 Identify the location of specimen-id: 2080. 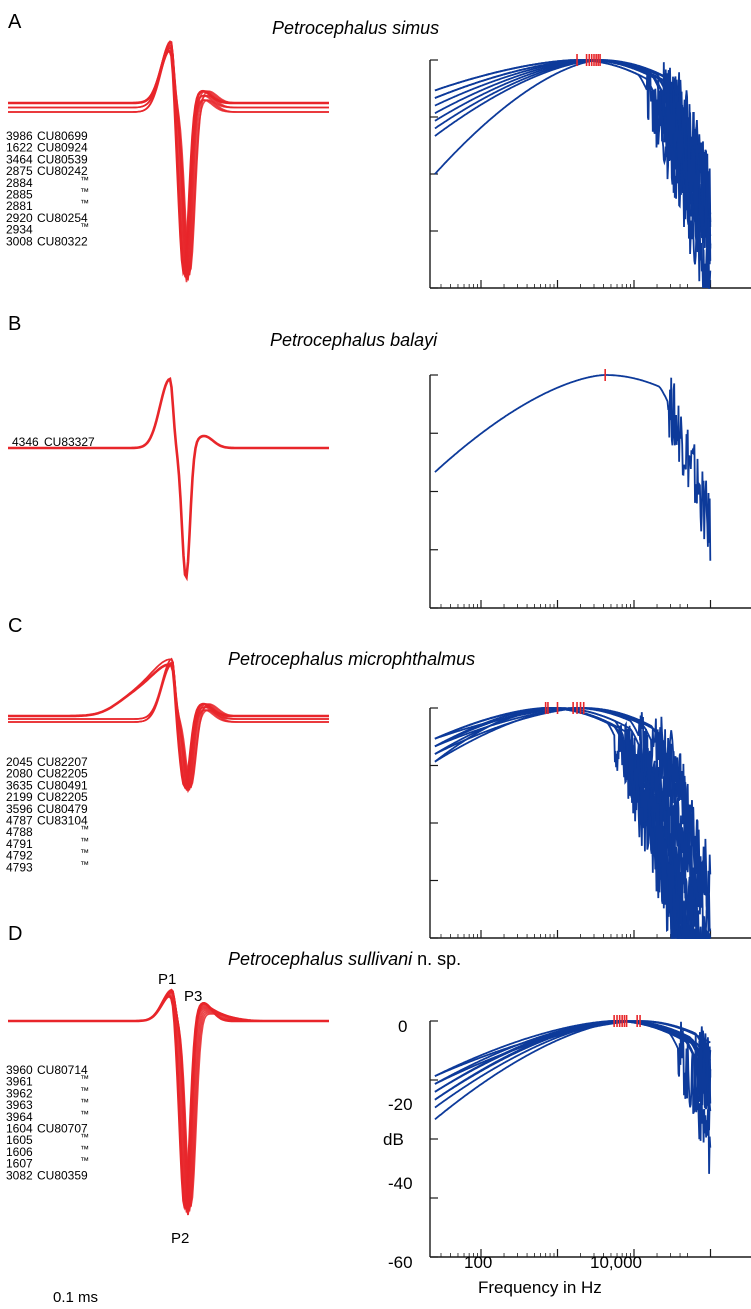
(19, 774).